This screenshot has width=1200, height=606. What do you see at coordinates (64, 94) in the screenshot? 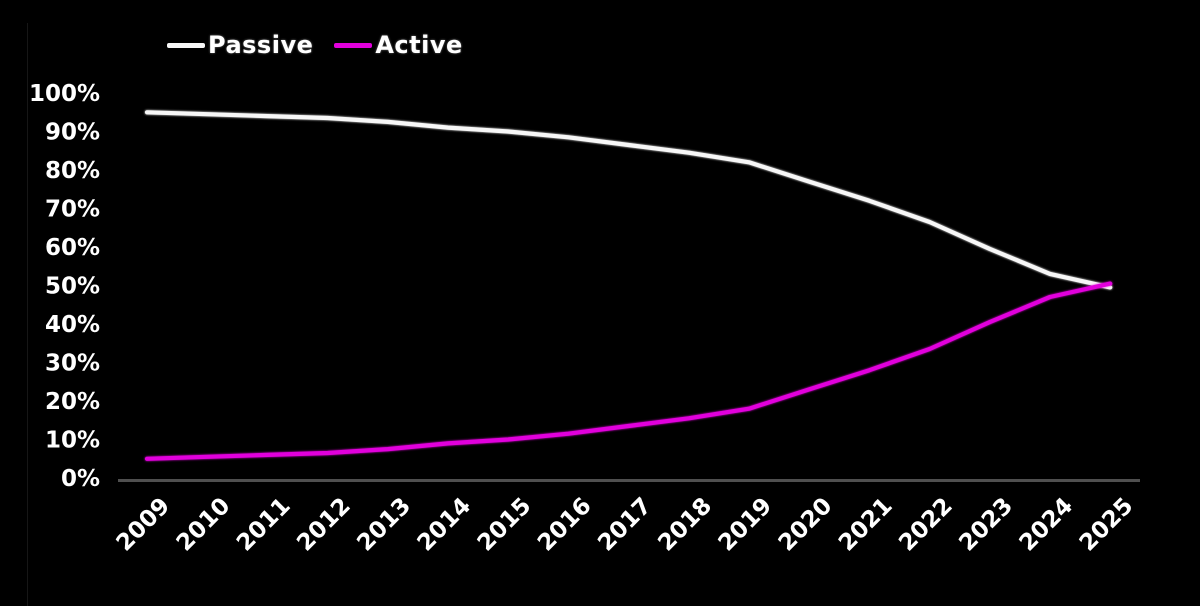
I see `y-tick-label: 100%` at bounding box center [64, 94].